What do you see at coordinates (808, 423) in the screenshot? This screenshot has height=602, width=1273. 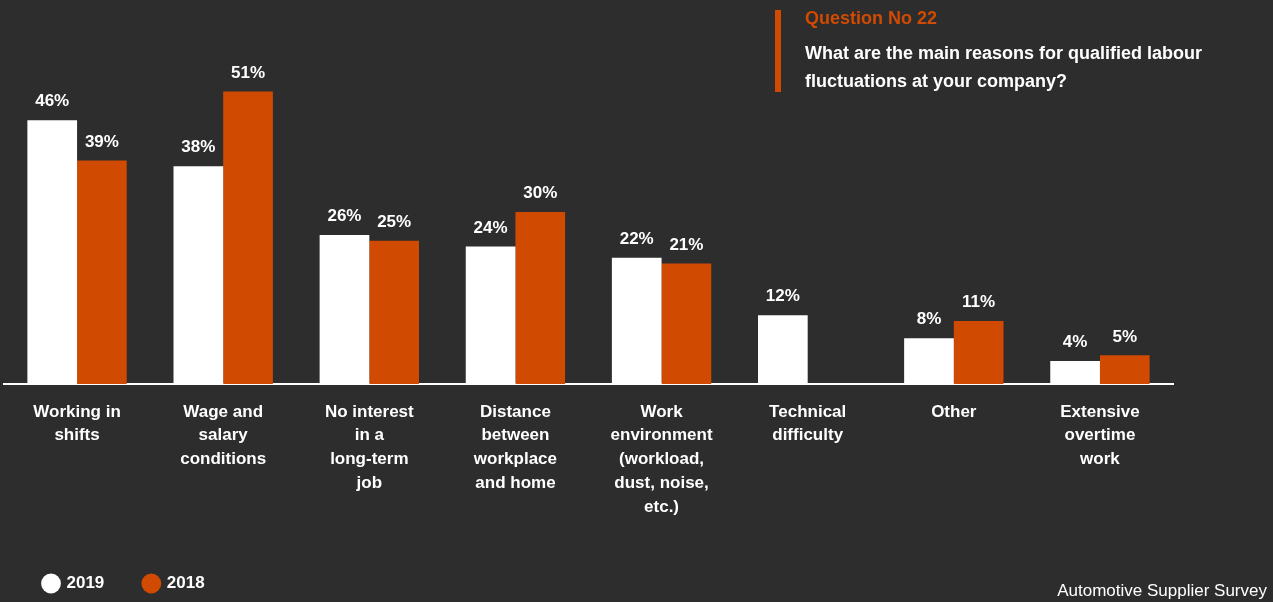 I see `x-tick-label: Technical difficulty` at bounding box center [808, 423].